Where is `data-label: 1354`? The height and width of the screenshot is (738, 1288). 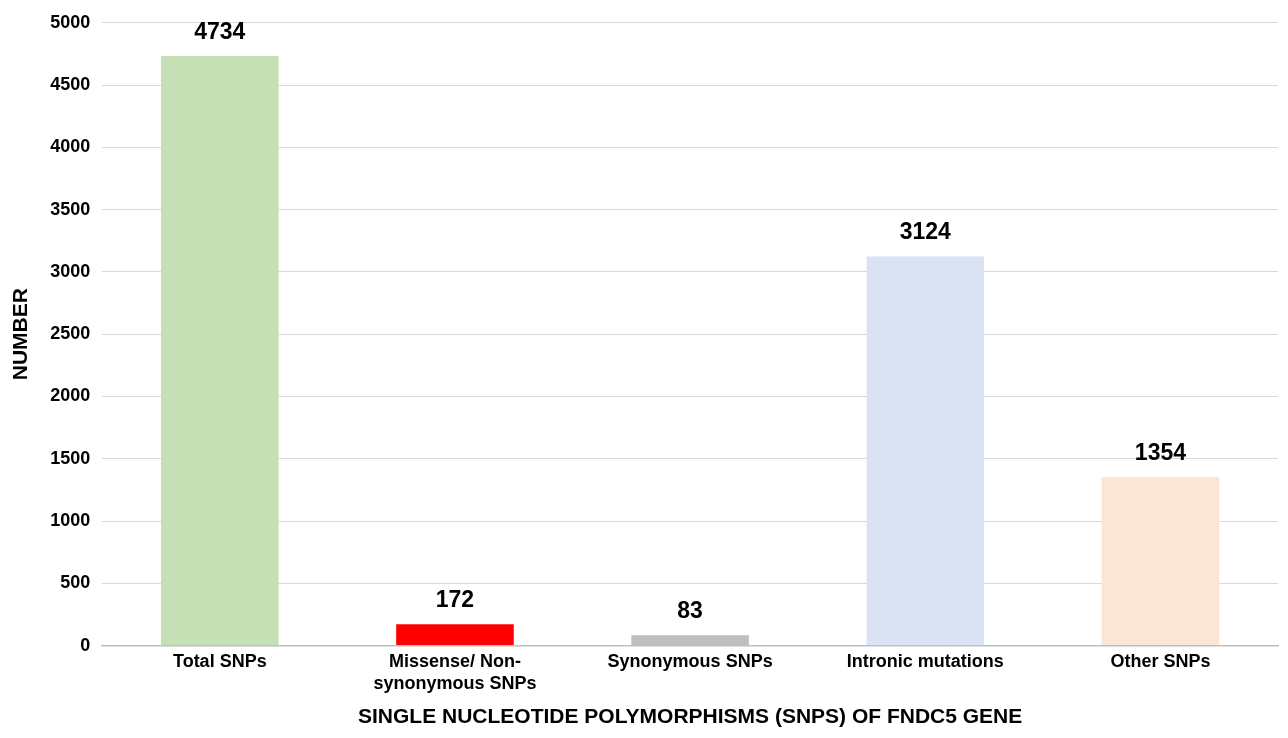 data-label: 1354 is located at coordinates (1160, 451).